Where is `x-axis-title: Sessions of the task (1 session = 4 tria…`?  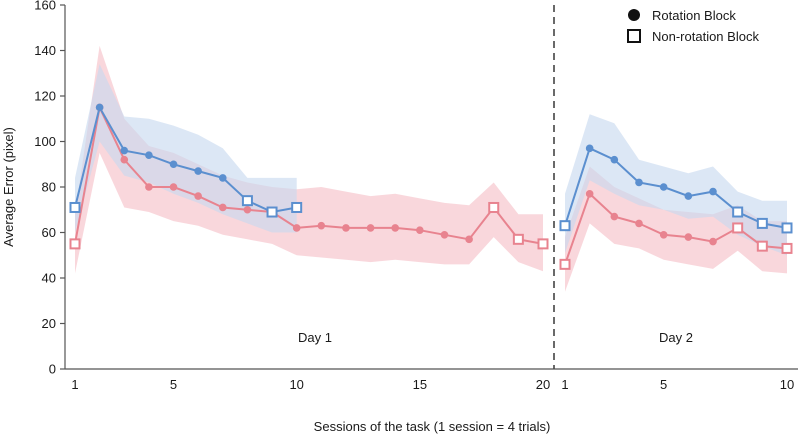
x-axis-title: Sessions of the task (1 session = 4 tria… is located at coordinates (432, 426).